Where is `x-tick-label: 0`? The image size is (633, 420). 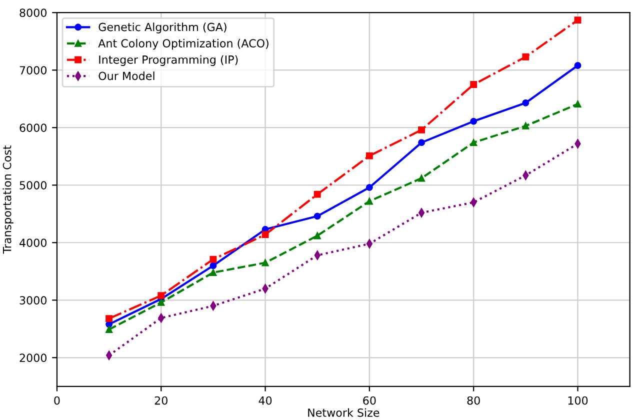 x-tick-label: 0 is located at coordinates (57, 400).